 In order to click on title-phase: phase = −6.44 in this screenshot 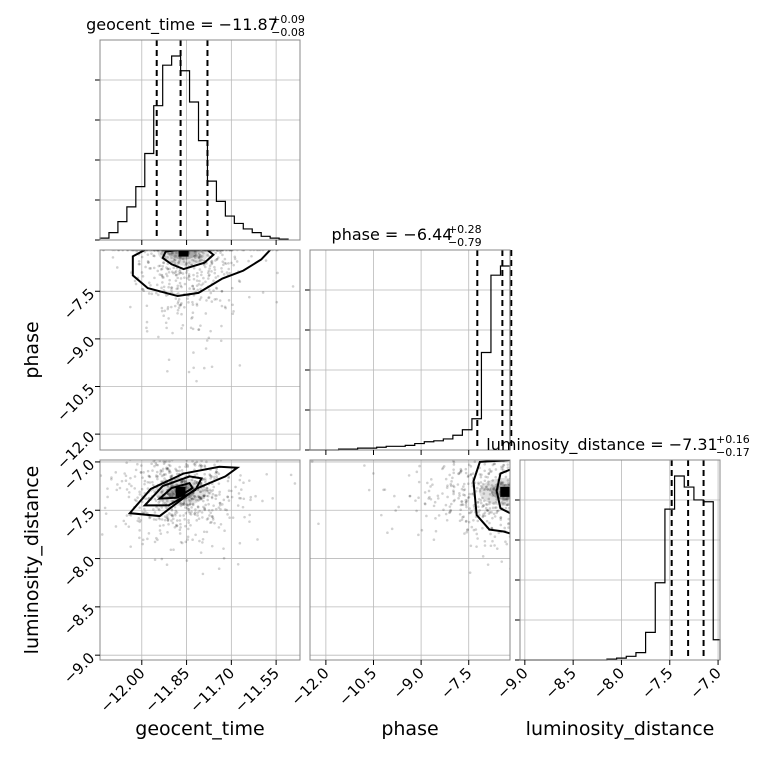, I will do `click(392, 234)`.